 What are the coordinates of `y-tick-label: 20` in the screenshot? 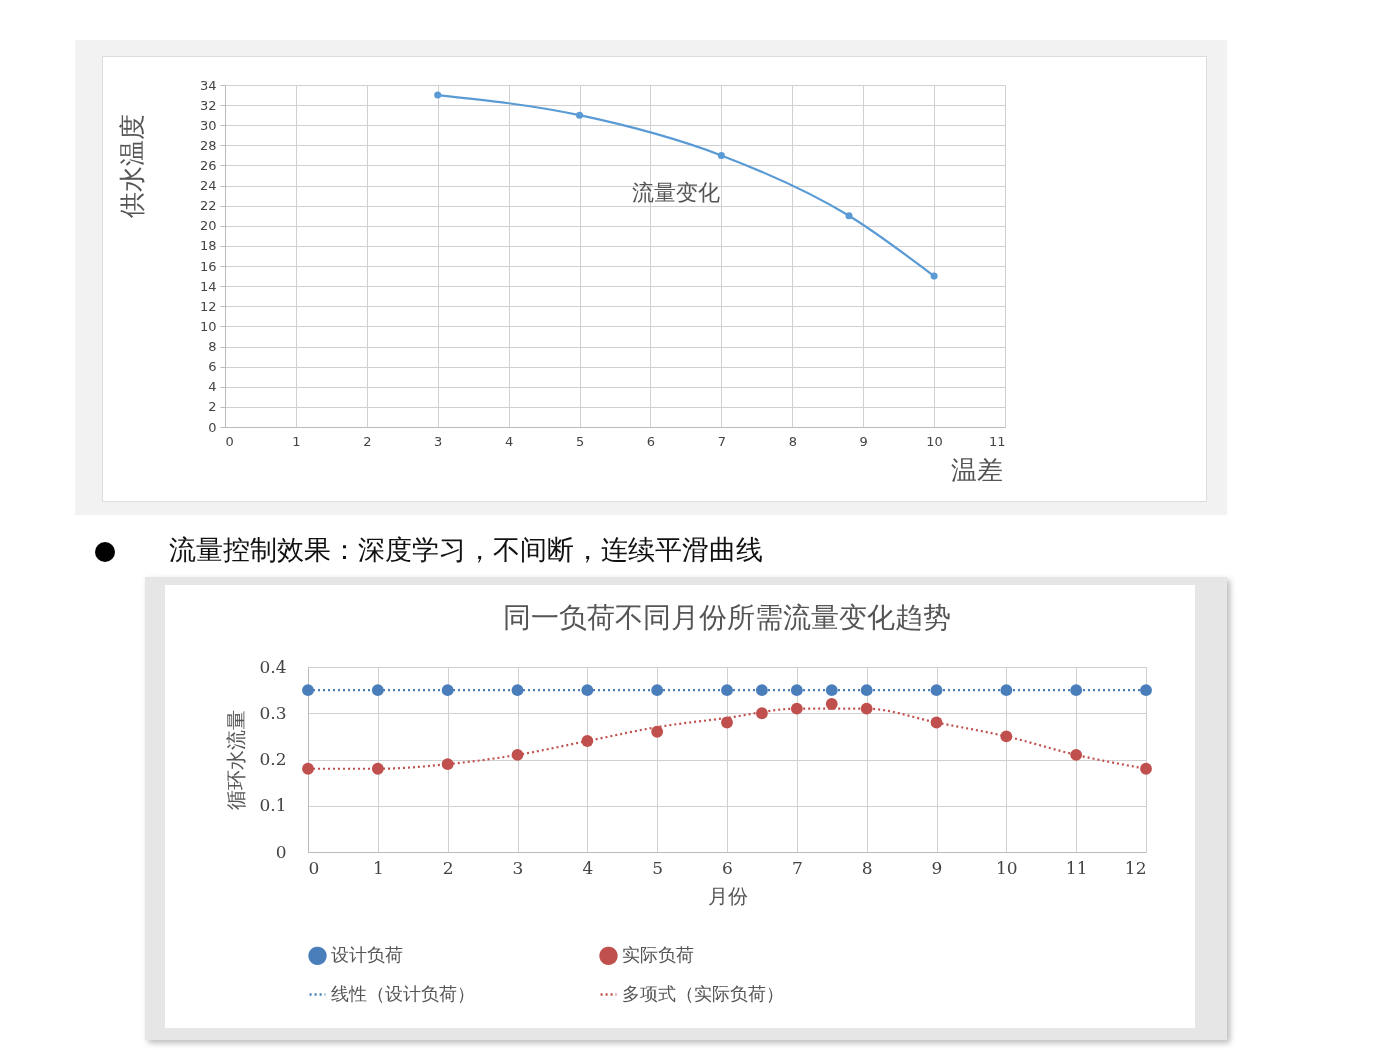 It's located at (208, 226).